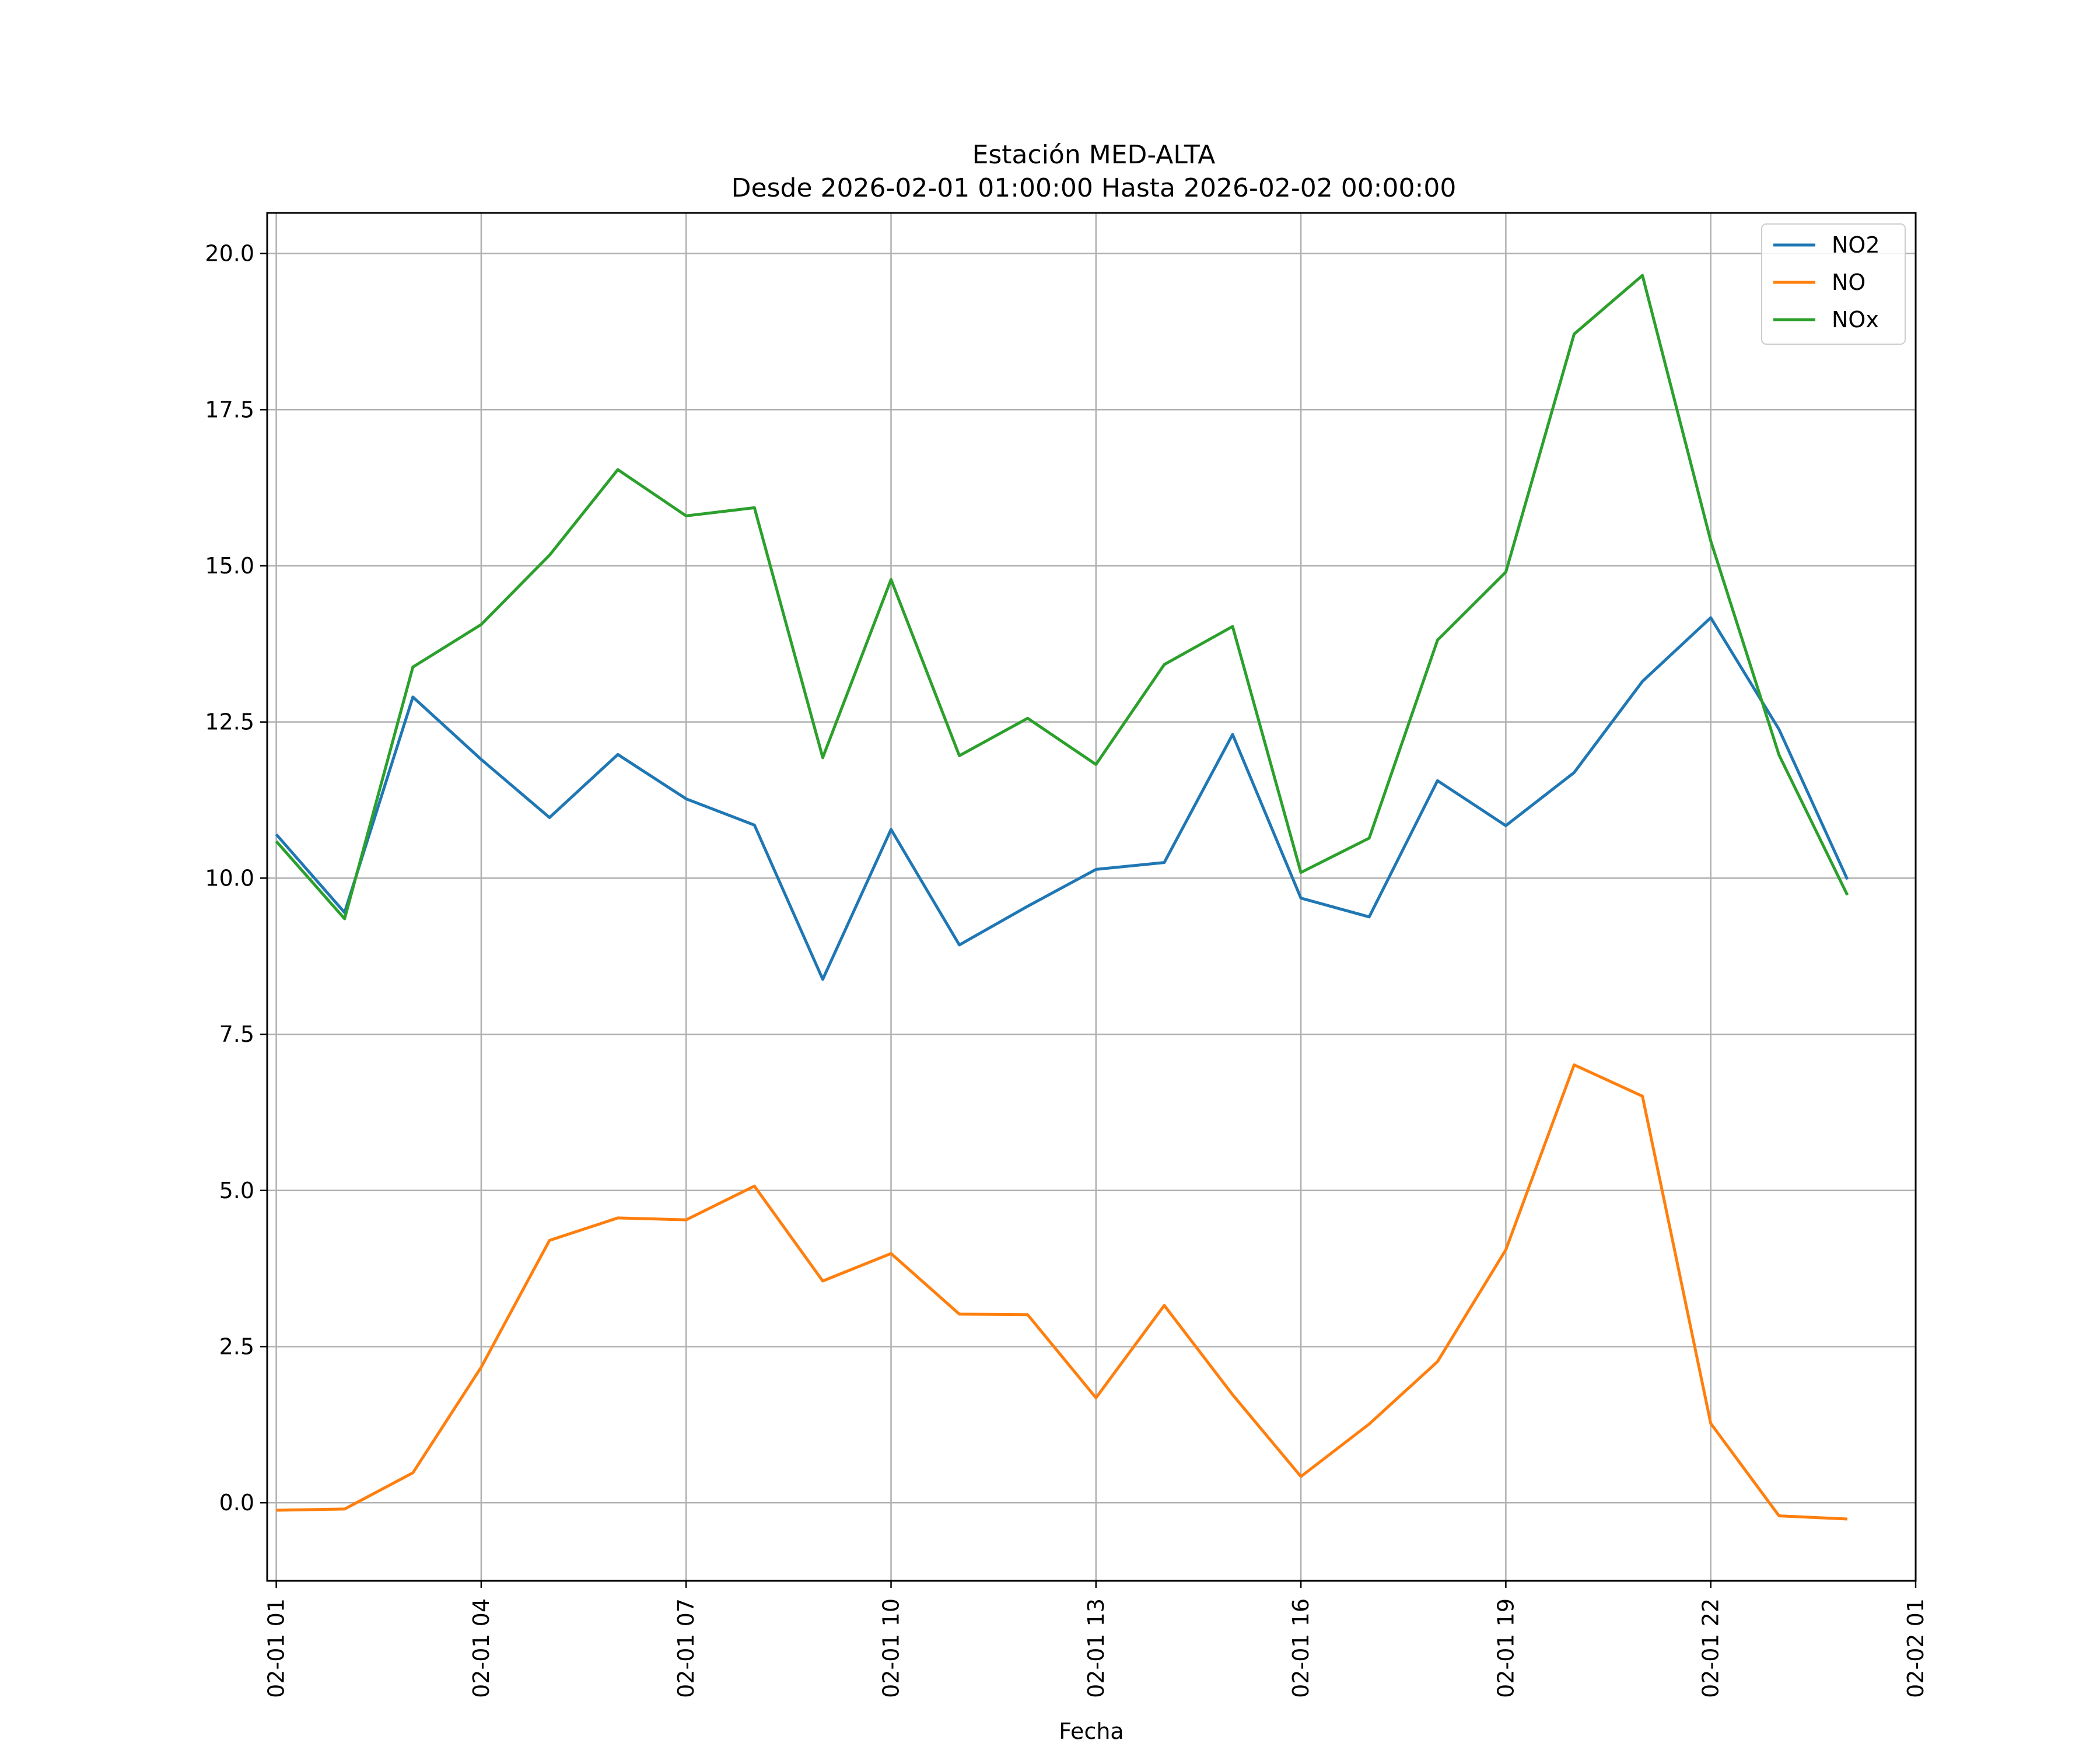  What do you see at coordinates (1505, 1648) in the screenshot?
I see `x-tick-label: 02-01 19` at bounding box center [1505, 1648].